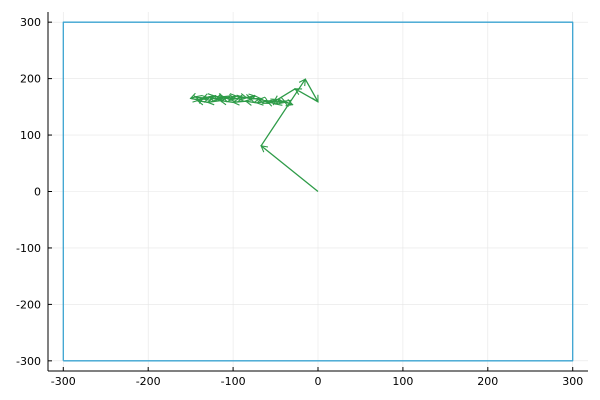  What do you see at coordinates (28, 304) in the screenshot?
I see `y-tick-label: -200` at bounding box center [28, 304].